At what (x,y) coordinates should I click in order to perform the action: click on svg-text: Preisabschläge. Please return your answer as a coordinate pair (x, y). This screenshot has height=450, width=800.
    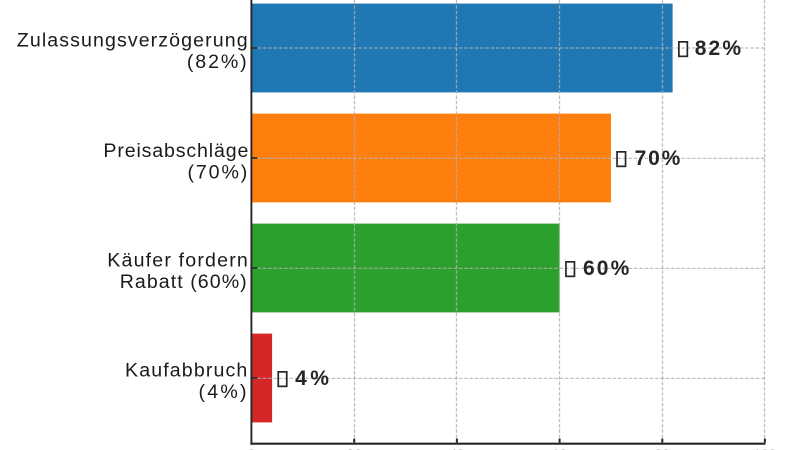
    Looking at the image, I should click on (175, 151).